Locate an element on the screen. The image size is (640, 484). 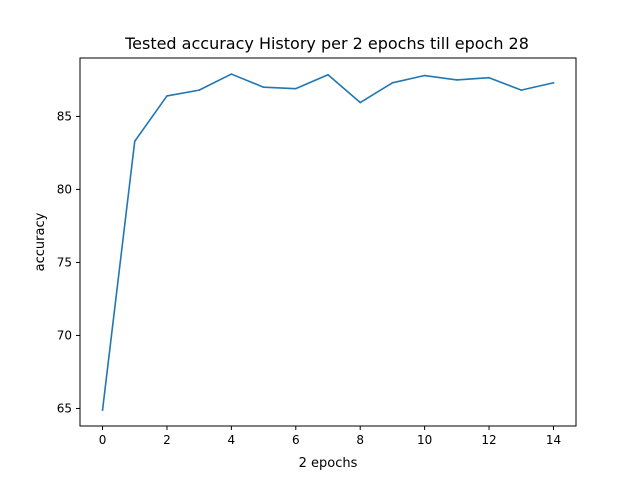
x-tick-label: 8 is located at coordinates (360, 440).